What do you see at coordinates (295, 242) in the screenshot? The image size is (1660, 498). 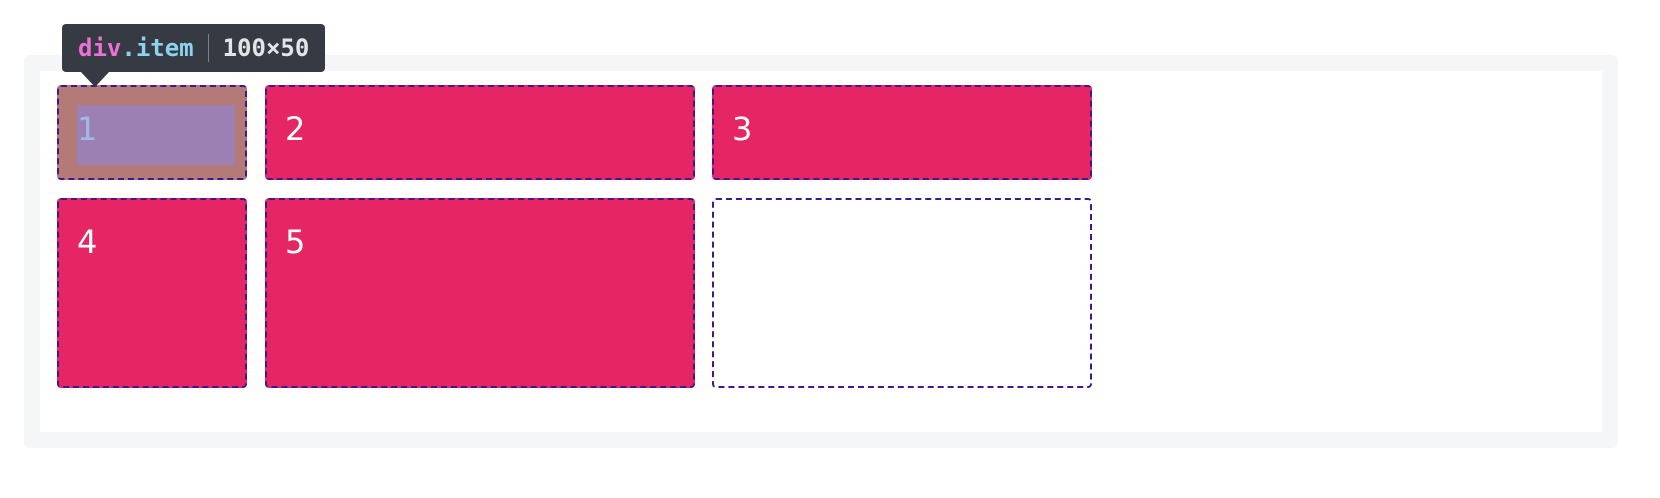 I see `grid-item-label: 5` at bounding box center [295, 242].